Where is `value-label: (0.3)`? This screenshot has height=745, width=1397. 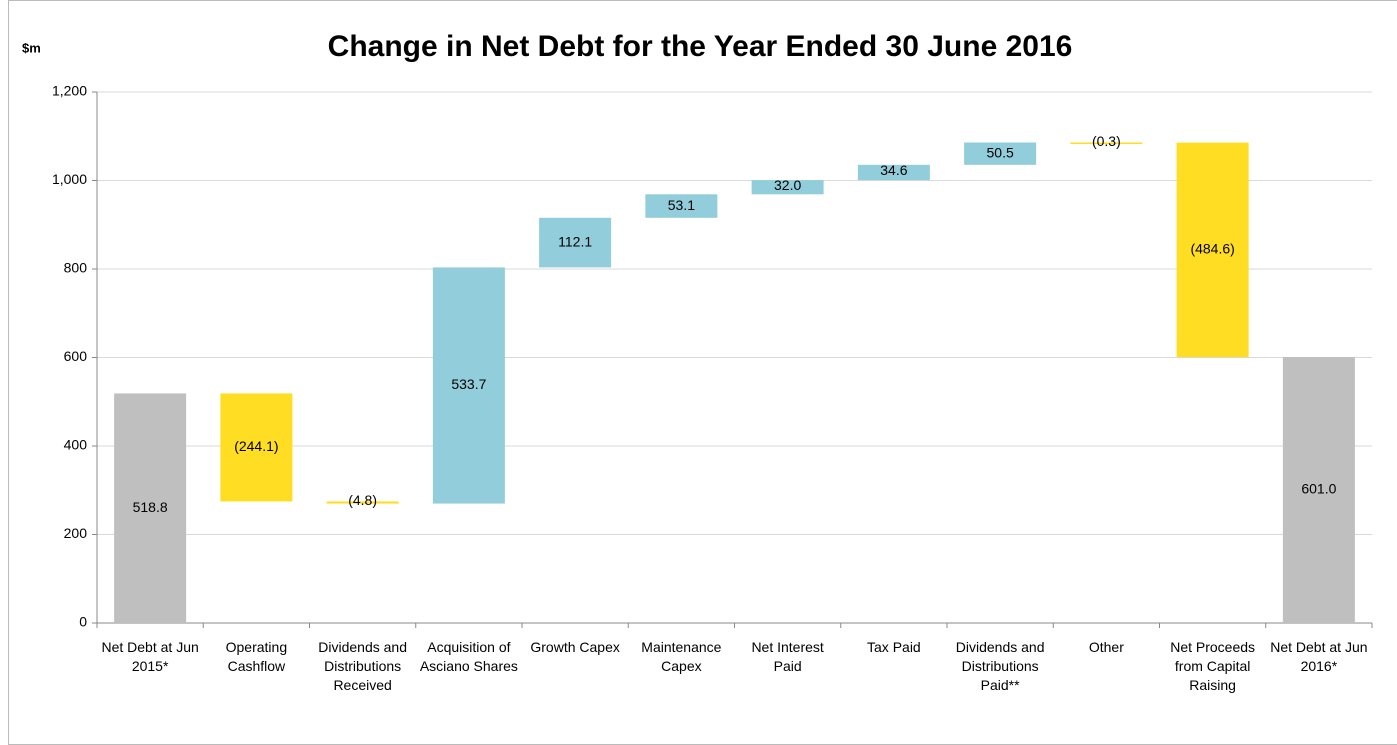
value-label: (0.3) is located at coordinates (1106, 141).